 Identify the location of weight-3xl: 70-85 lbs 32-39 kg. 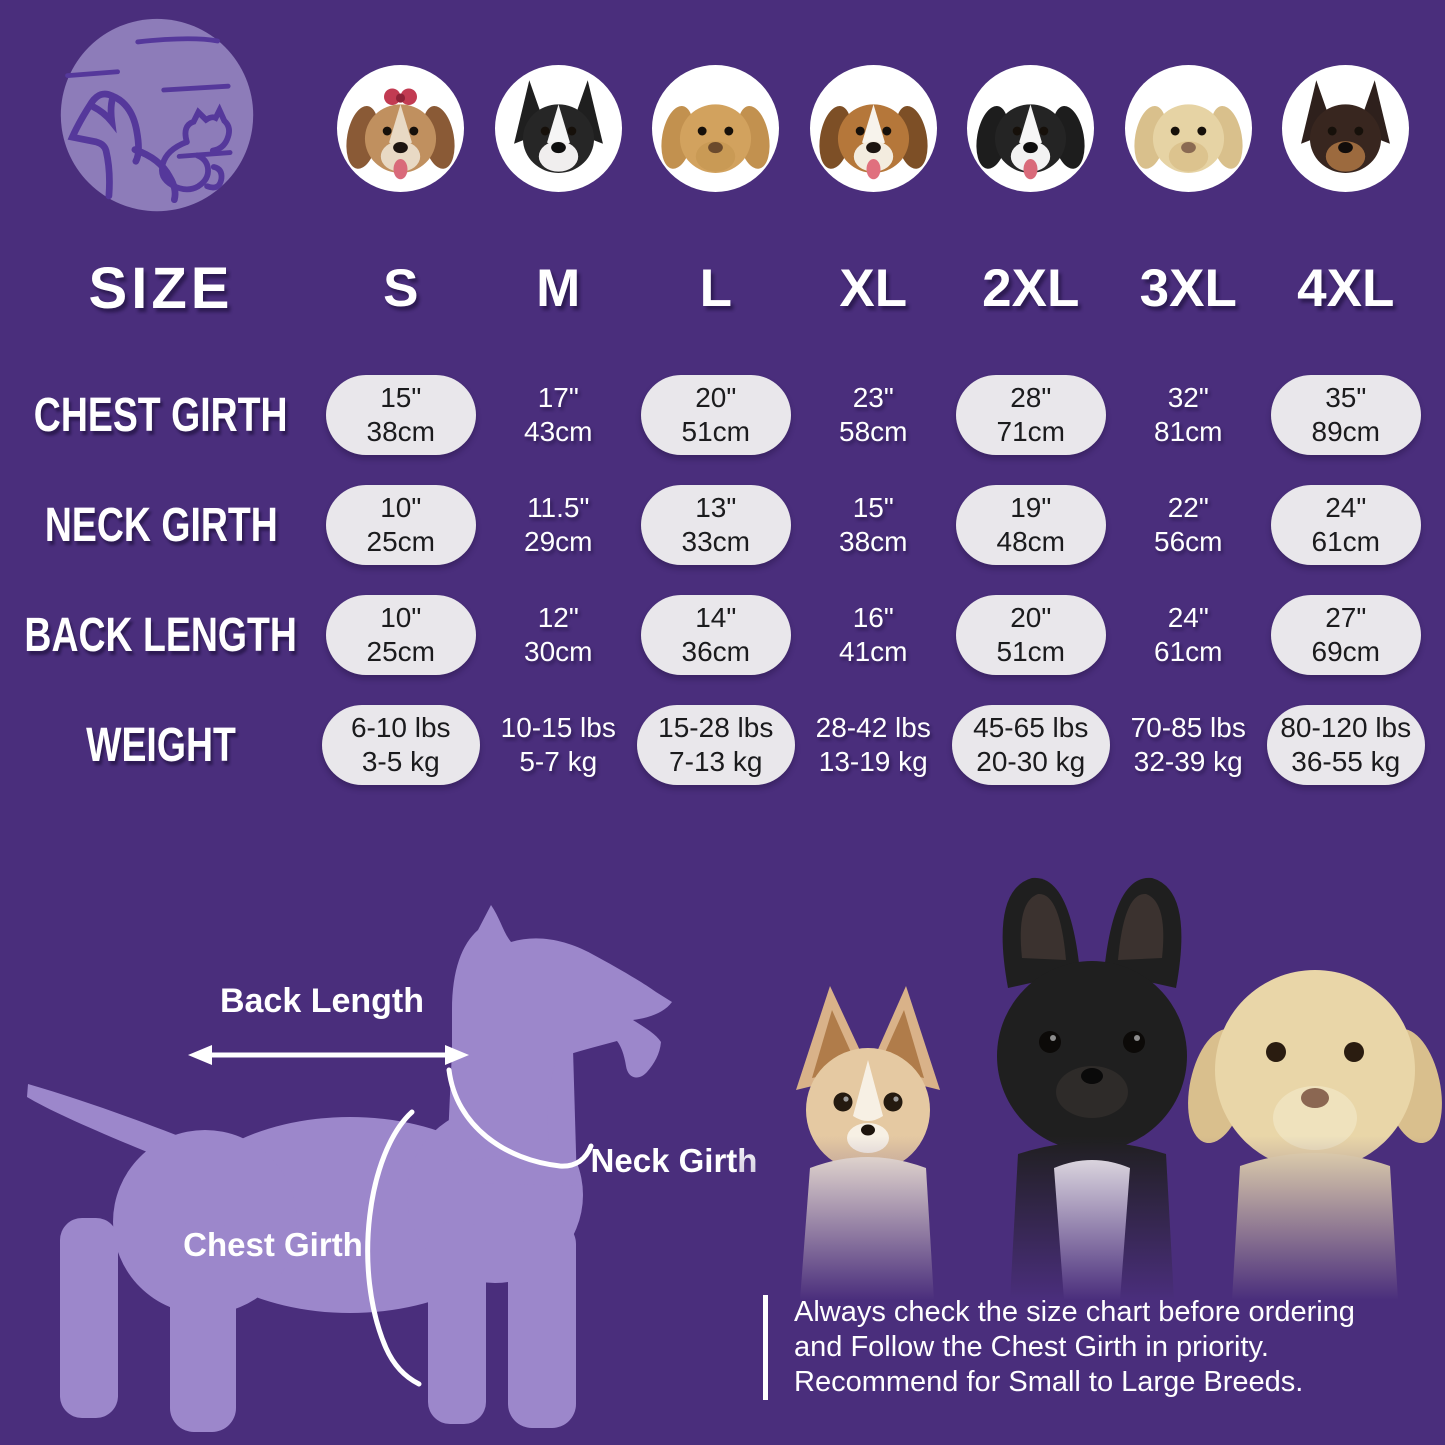
(1188, 744).